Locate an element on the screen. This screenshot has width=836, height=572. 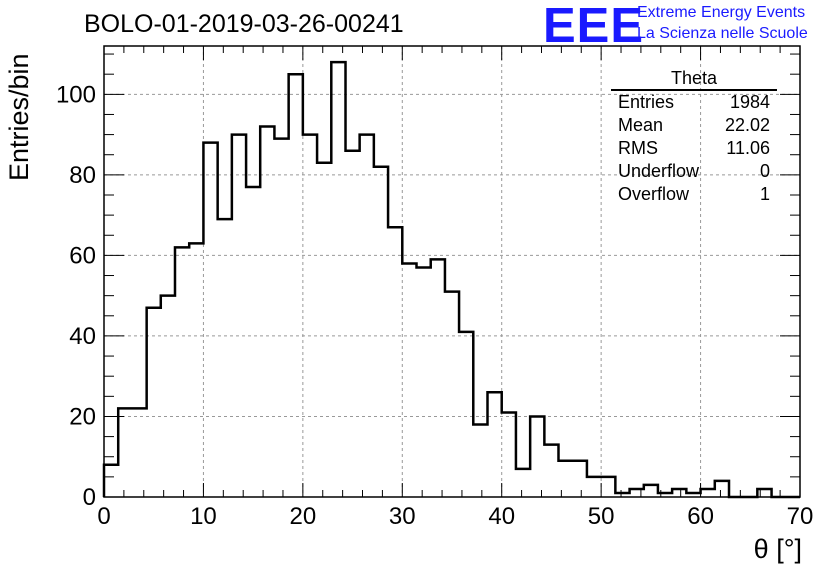
stats-title: Theta is located at coordinates (694, 79).